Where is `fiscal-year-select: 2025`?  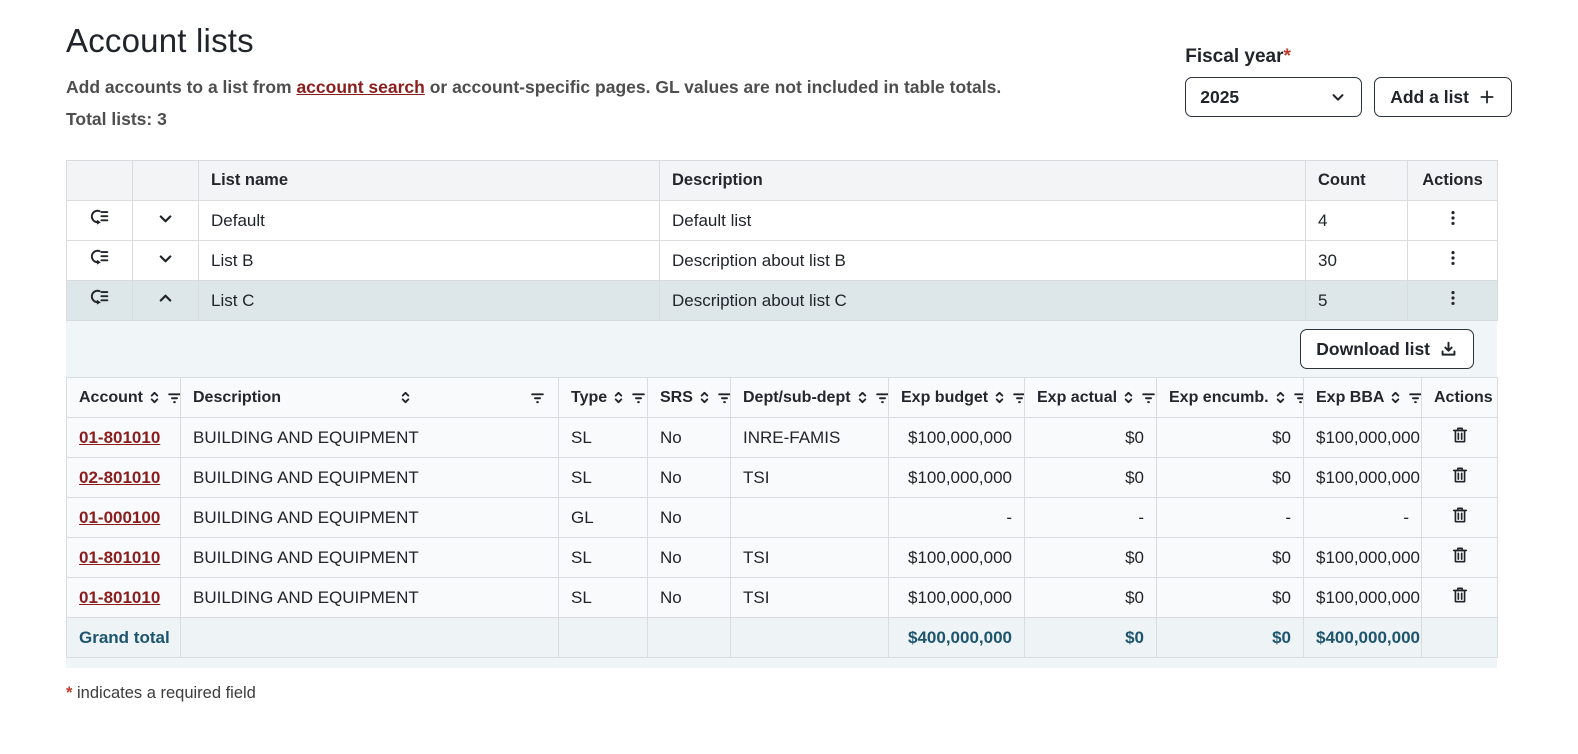
fiscal-year-select: 2025 is located at coordinates (1274, 97).